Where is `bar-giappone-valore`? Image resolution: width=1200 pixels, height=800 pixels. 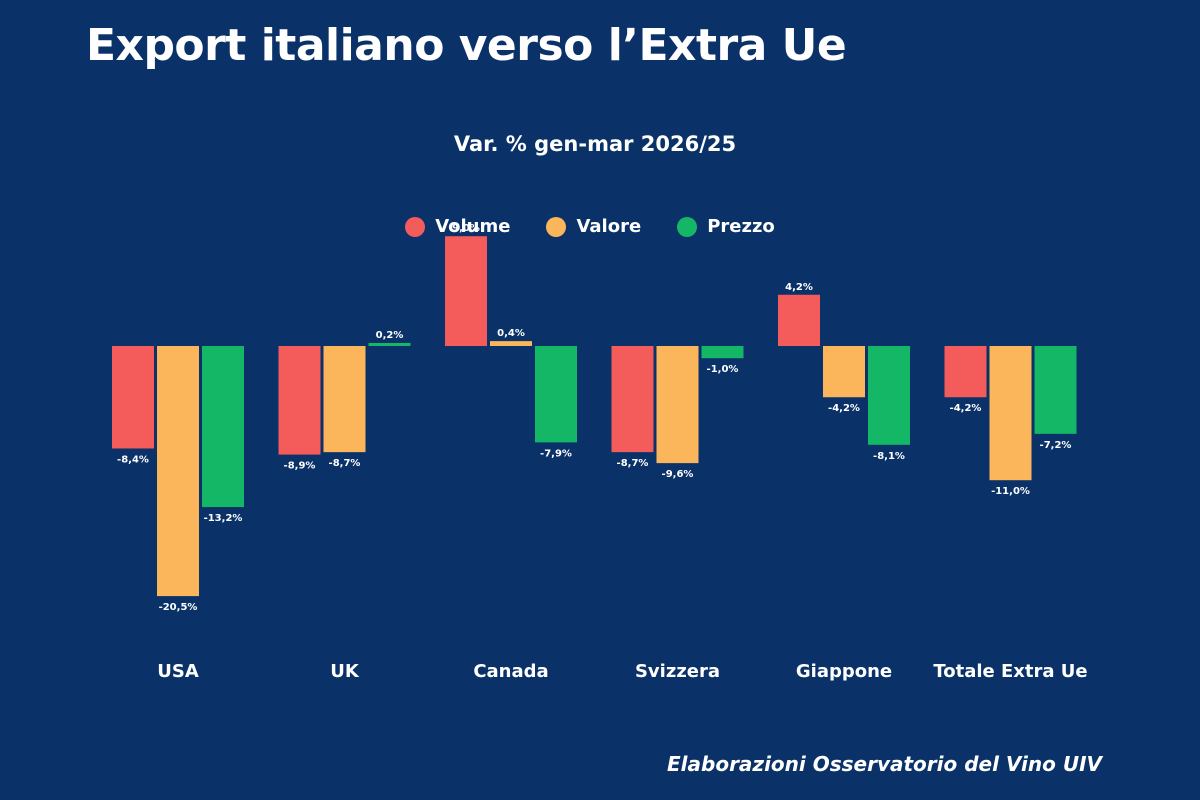 bar-giappone-valore is located at coordinates (844, 372).